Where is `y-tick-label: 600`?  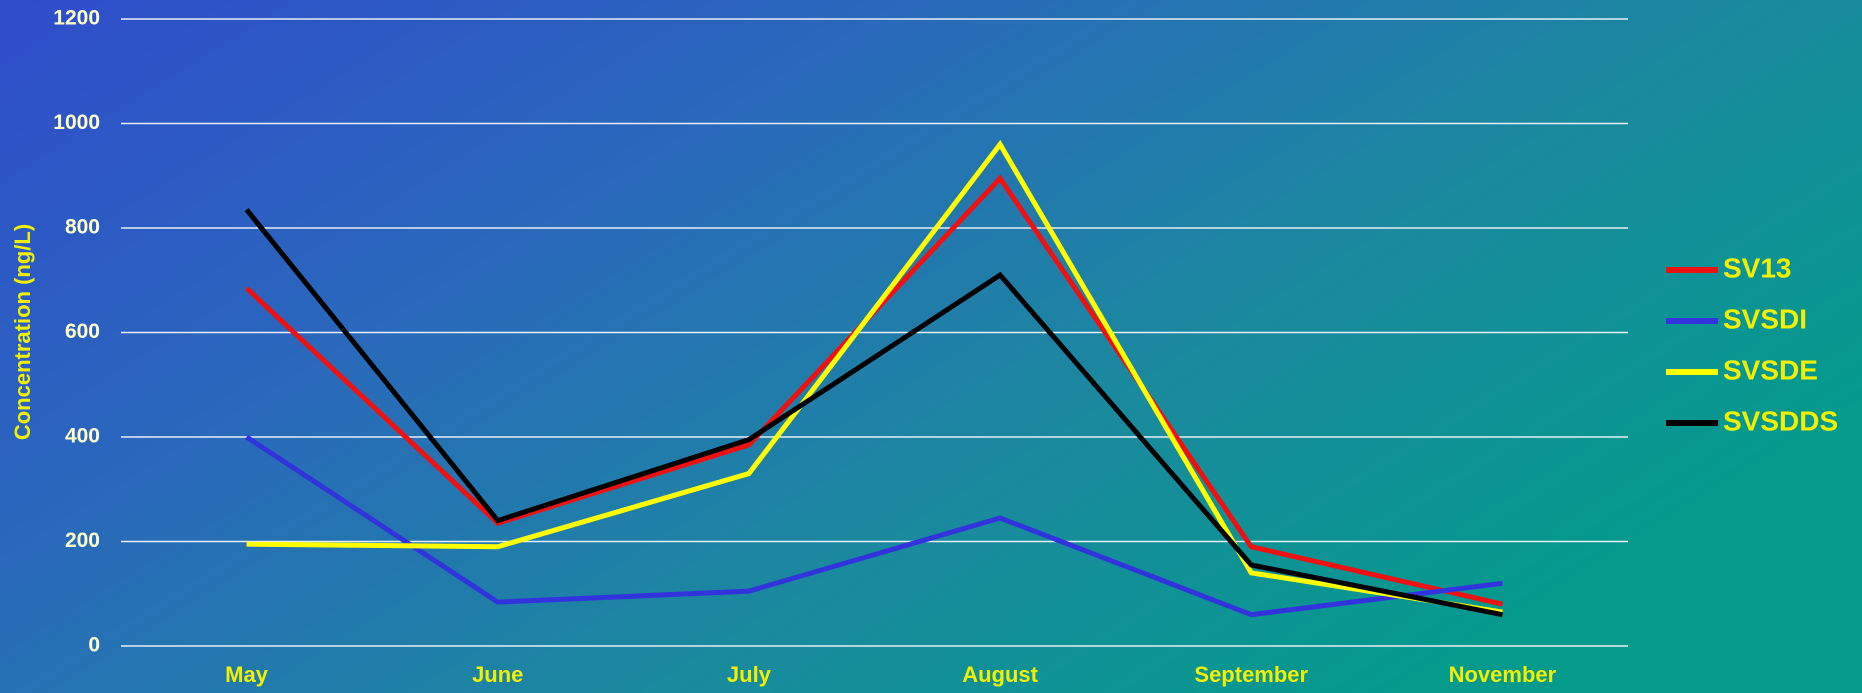 y-tick-label: 600 is located at coordinates (82, 331).